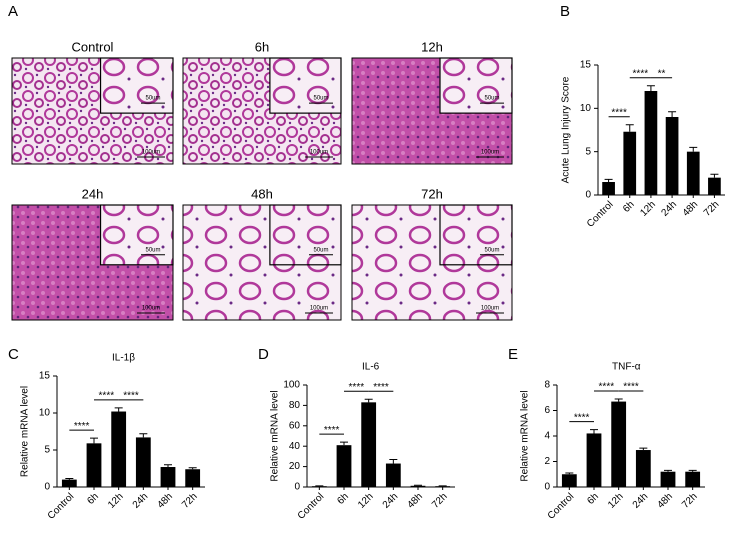  I want to click on panel-letter: E, so click(513, 354).